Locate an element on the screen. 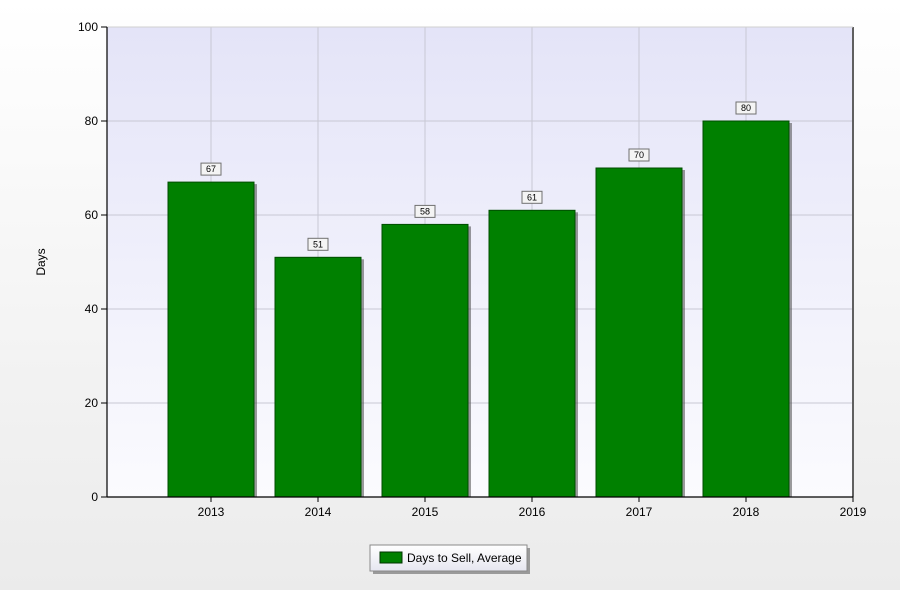 This screenshot has width=900, height=595. y-tick-label: 20 is located at coordinates (92, 403).